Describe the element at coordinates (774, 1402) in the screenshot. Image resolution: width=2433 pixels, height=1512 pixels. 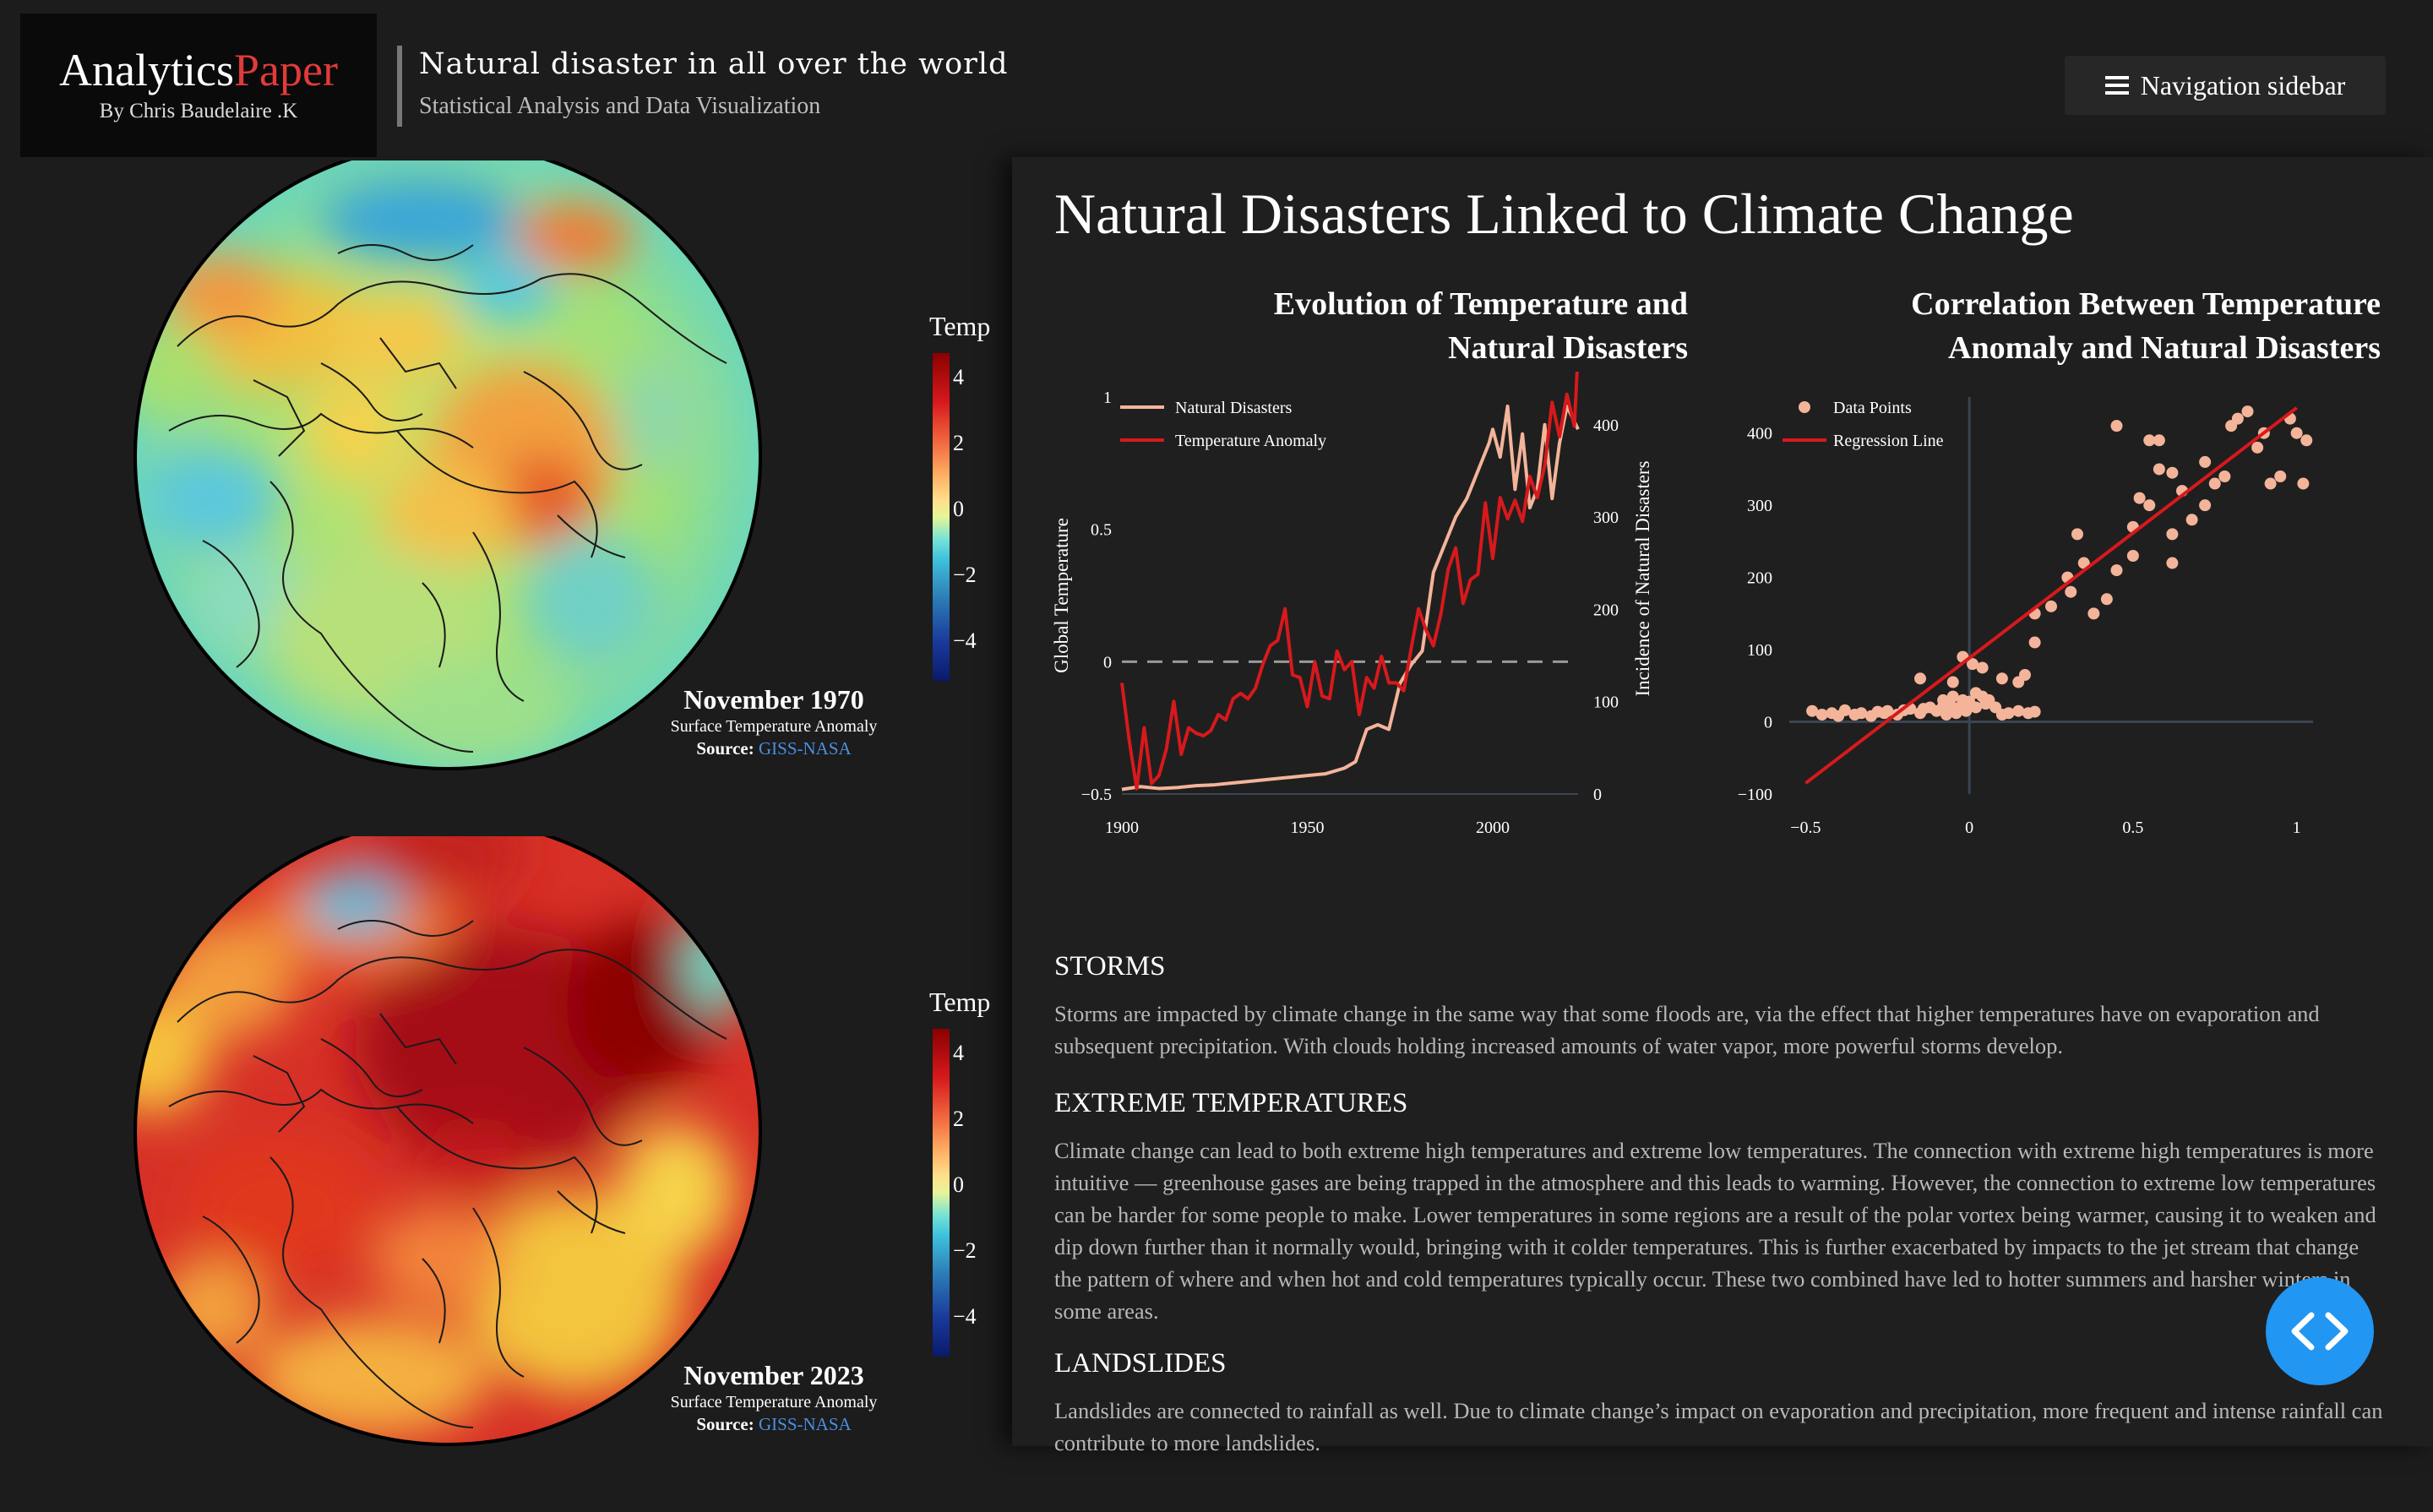
I see `globe-2023-subtitle: Surface Temperature Anomaly` at that location.